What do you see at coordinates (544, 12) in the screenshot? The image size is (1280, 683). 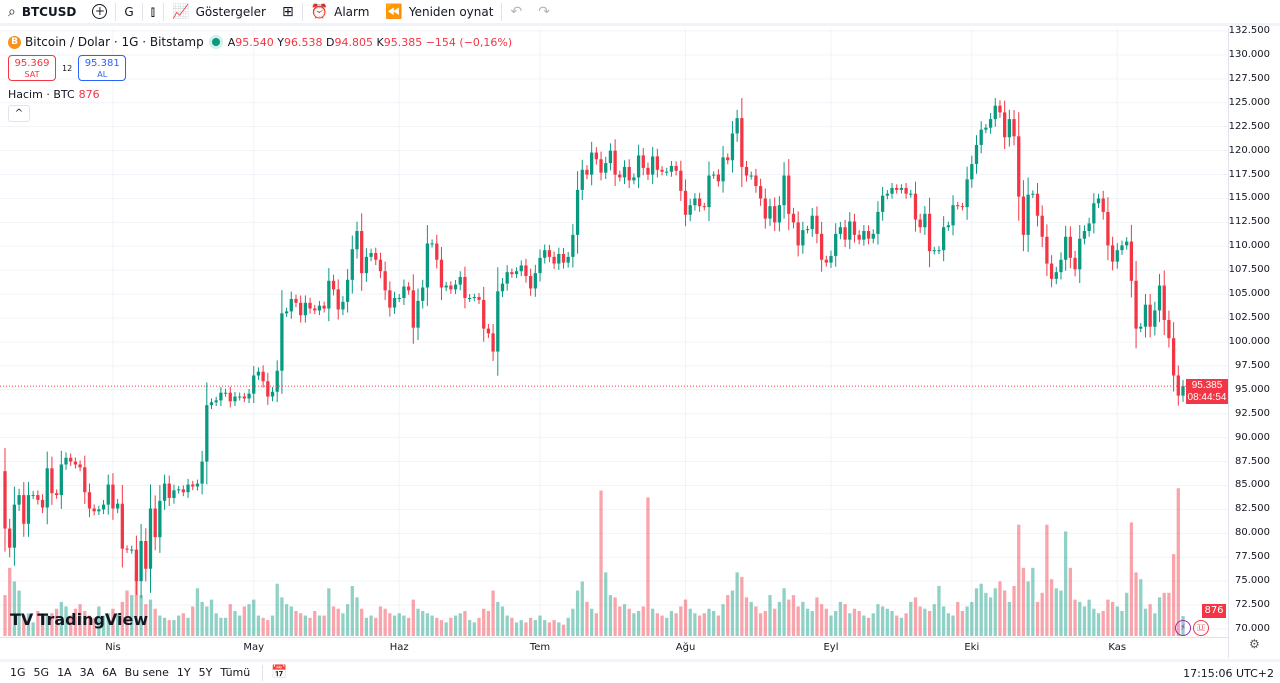 I see `redo-button: ↷` at bounding box center [544, 12].